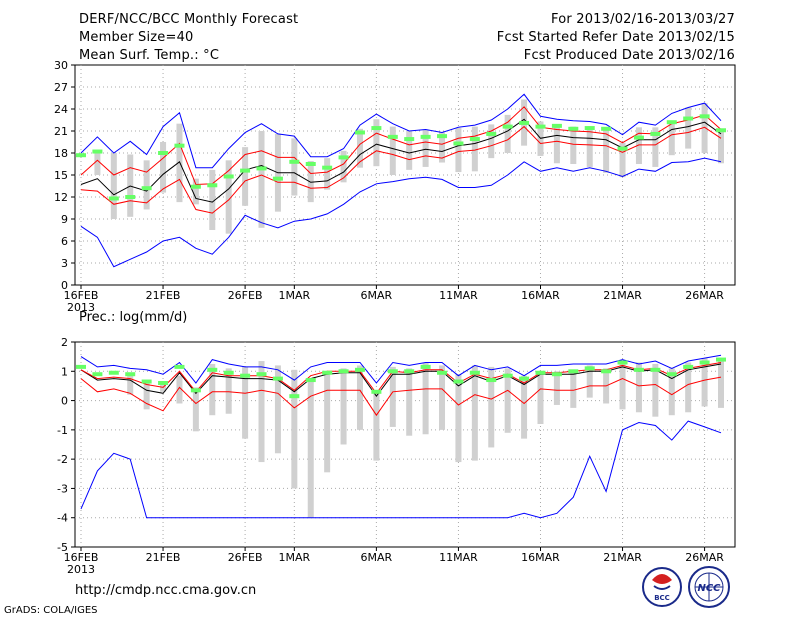 This screenshot has width=800, height=618. I want to click on y-tick-label: 30, so click(61, 65).